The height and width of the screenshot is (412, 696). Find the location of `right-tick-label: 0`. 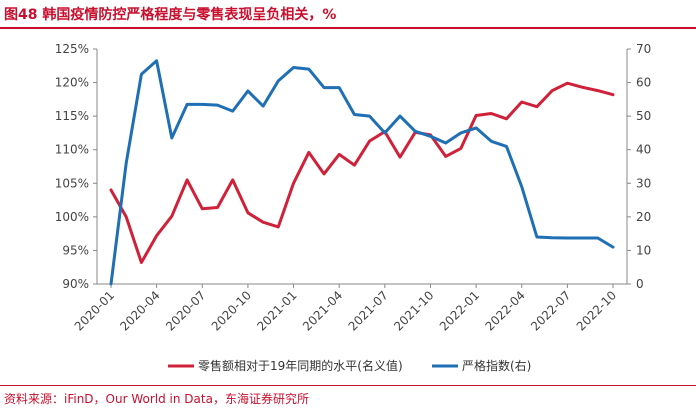

right-tick-label: 0 is located at coordinates (640, 284).